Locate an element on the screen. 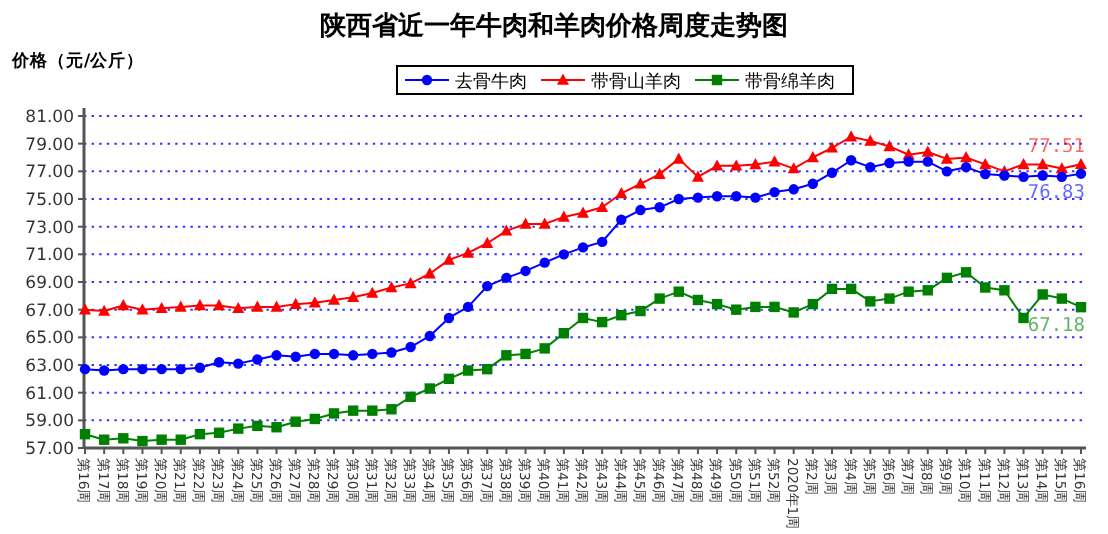 The image size is (1108, 534). legend-label: 带骨山羊肉 is located at coordinates (636, 82).